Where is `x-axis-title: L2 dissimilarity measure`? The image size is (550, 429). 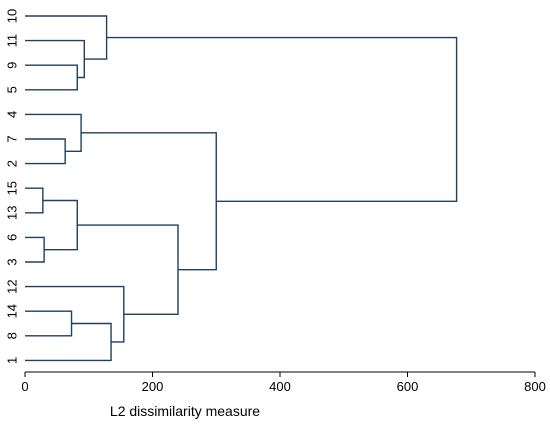 x-axis-title: L2 dissimilarity measure is located at coordinates (185, 411).